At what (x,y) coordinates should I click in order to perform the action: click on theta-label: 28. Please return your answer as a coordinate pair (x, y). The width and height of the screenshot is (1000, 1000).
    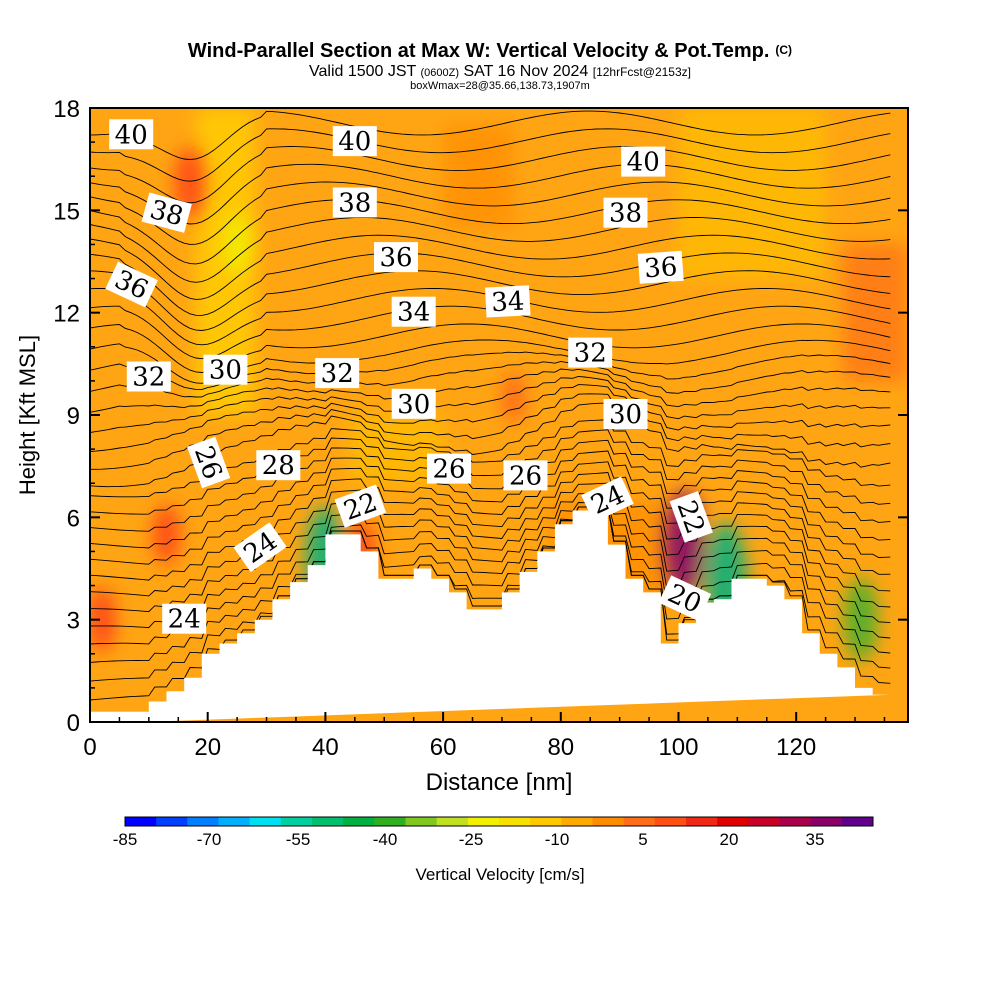
    Looking at the image, I should click on (278, 465).